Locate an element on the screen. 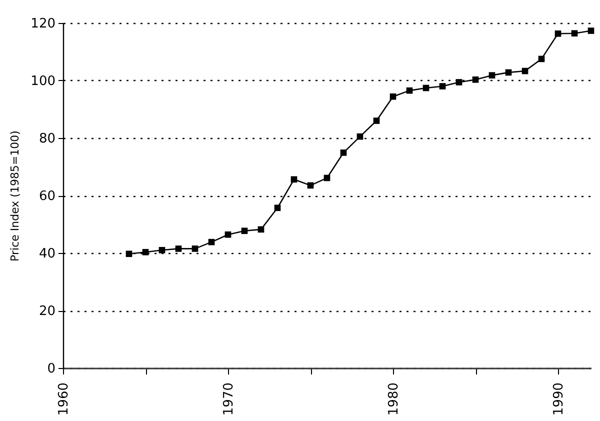 This screenshot has height=421, width=600. y-tick-label: 80 is located at coordinates (47, 139).